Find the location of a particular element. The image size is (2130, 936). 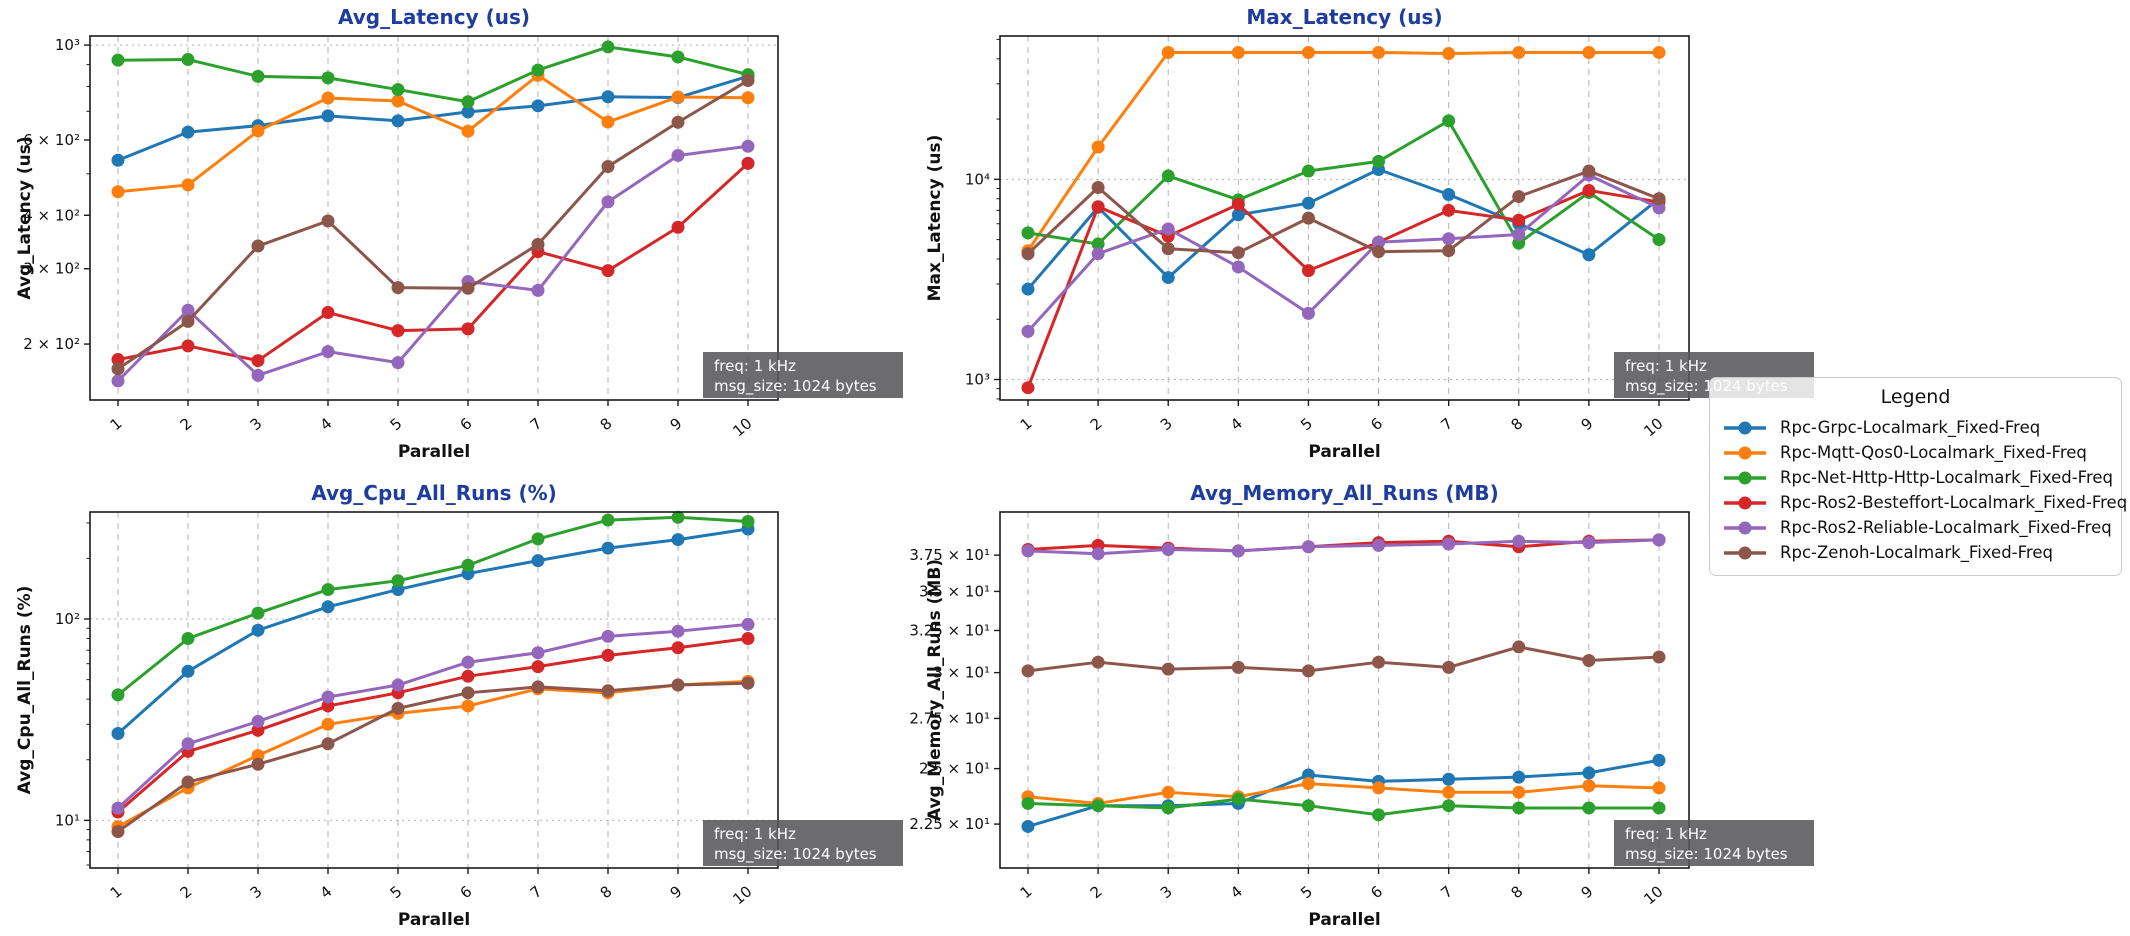

legend-item: Rpc-Ros2-Besteffort-Localmark_Fixed-Freq is located at coordinates (1924, 502).